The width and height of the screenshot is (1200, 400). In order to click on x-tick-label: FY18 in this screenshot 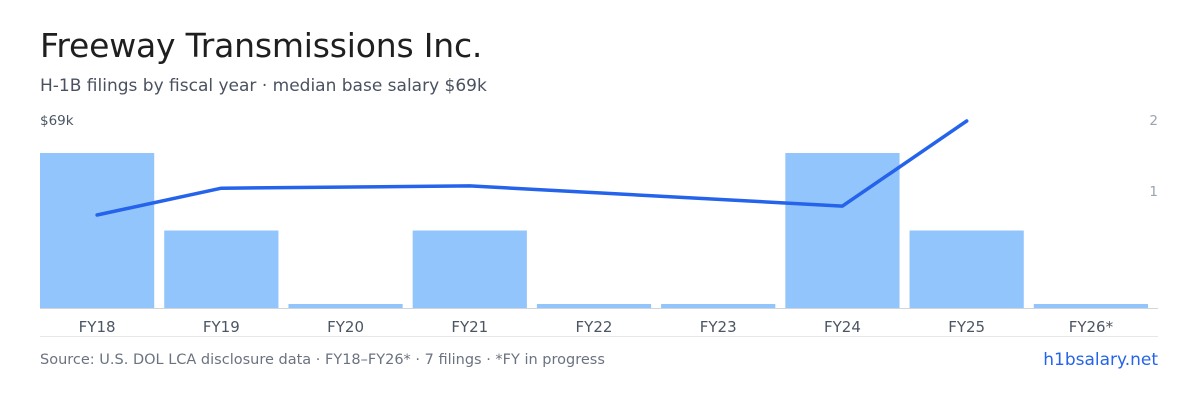, I will do `click(97, 327)`.